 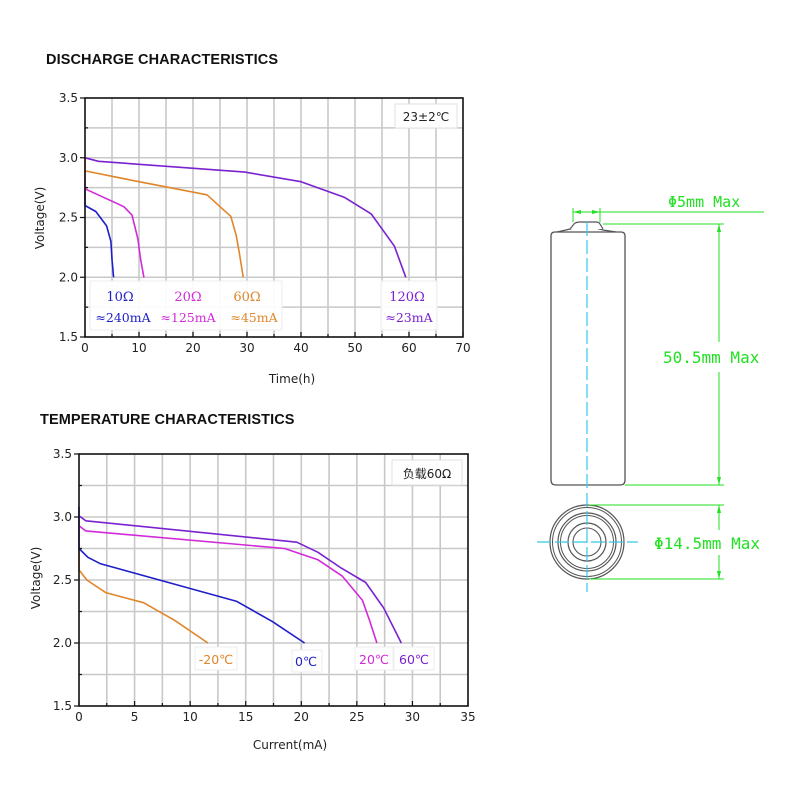 What do you see at coordinates (135, 717) in the screenshot?
I see `temperature-x-tick-label: 5` at bounding box center [135, 717].